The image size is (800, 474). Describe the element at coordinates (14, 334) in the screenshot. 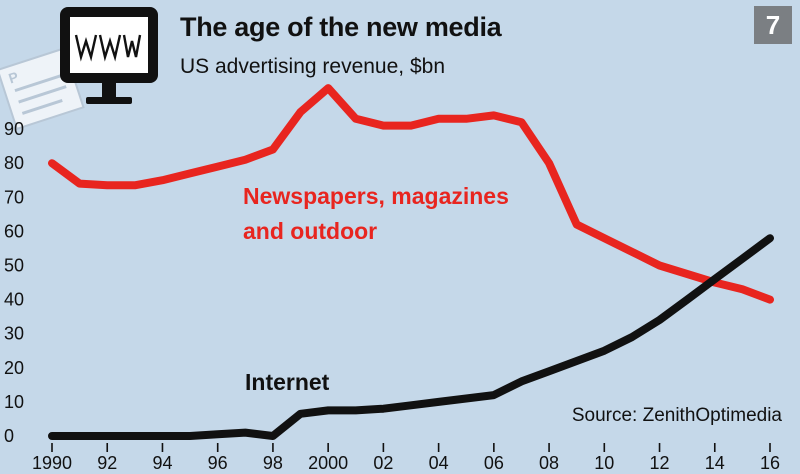

I see `y-tick-label: 30` at that location.